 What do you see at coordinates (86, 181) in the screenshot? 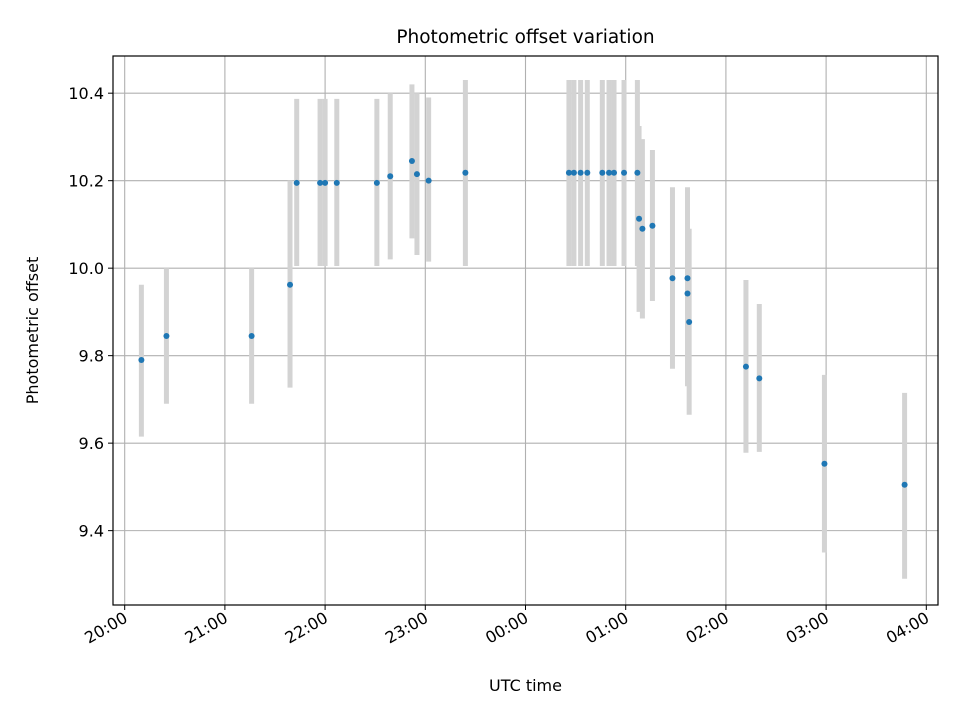
I see `y-tick-label: 10.2` at bounding box center [86, 181].